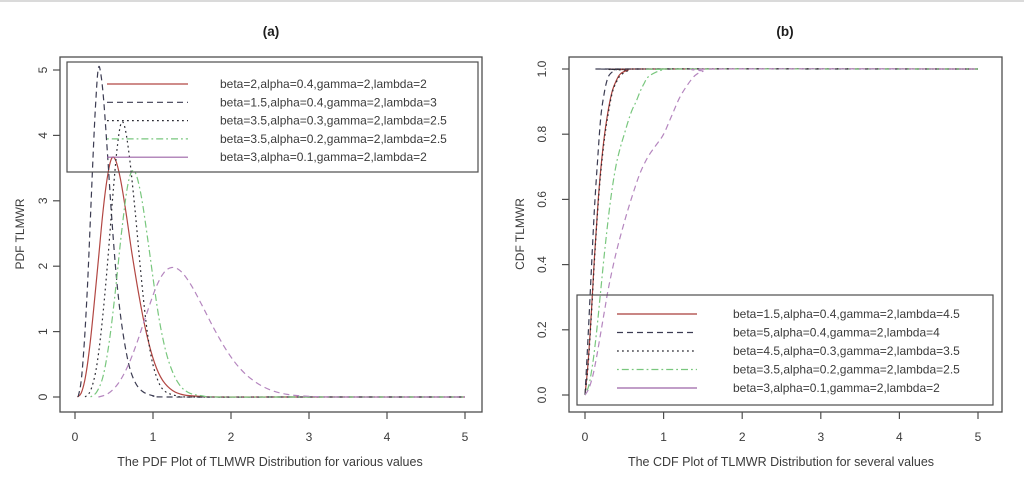  I want to click on pdf-legend-label-5: beta=3,alpha=0.1,gamma=2,lambda=2, so click(323, 157).